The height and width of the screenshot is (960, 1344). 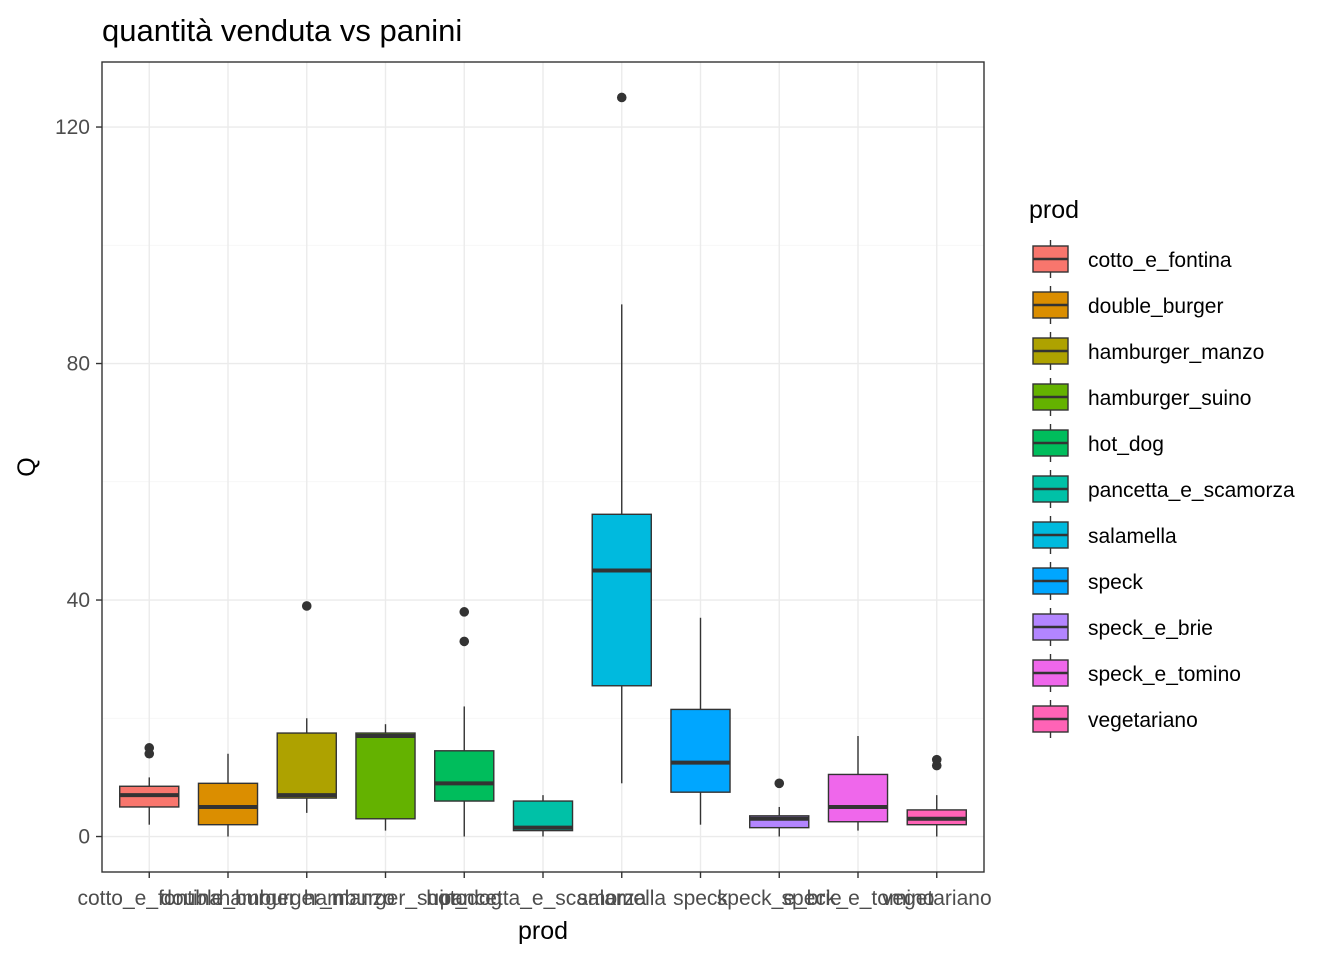 What do you see at coordinates (543, 931) in the screenshot?
I see `x-axis-title: prod` at bounding box center [543, 931].